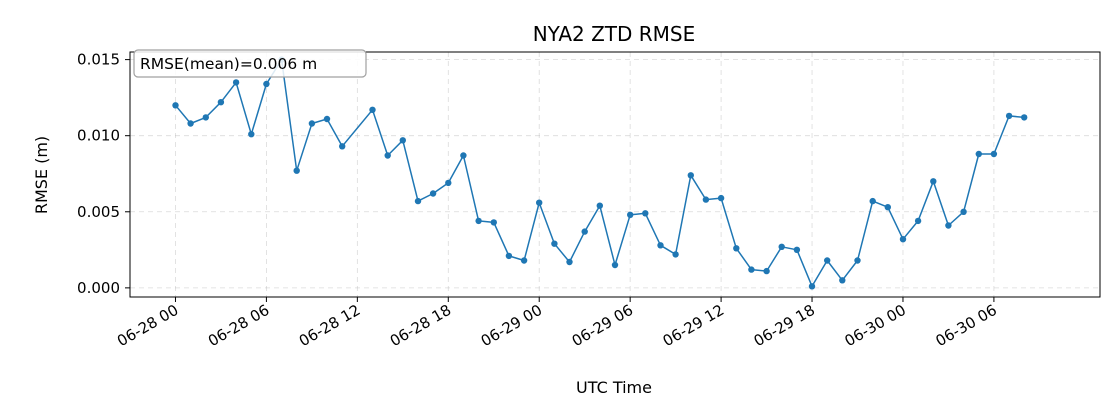 The width and height of the screenshot is (1120, 420). Describe the element at coordinates (98, 136) in the screenshot. I see `y-tick-label: 0.010` at that location.